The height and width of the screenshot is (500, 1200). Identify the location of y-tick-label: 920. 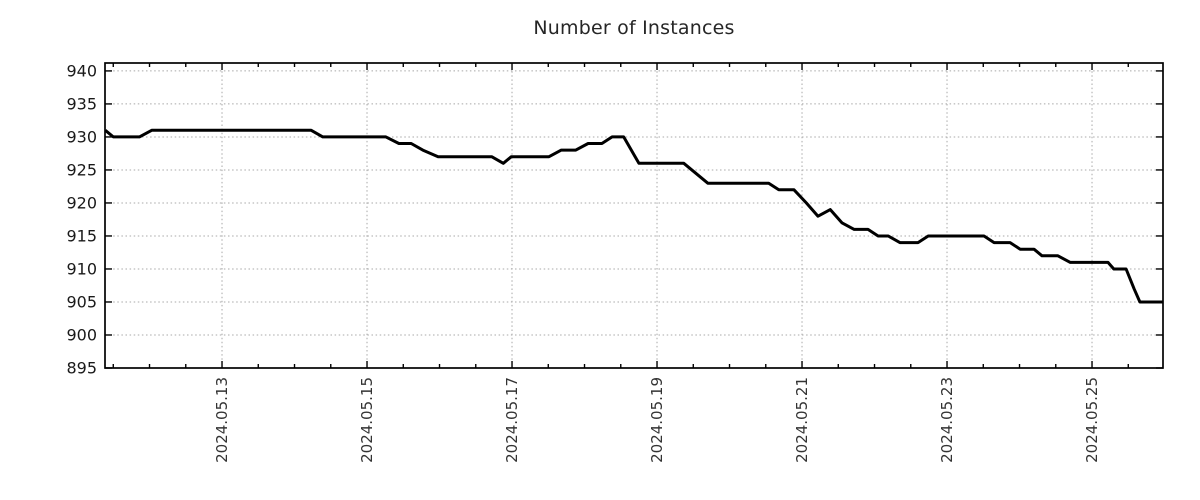
(81, 202).